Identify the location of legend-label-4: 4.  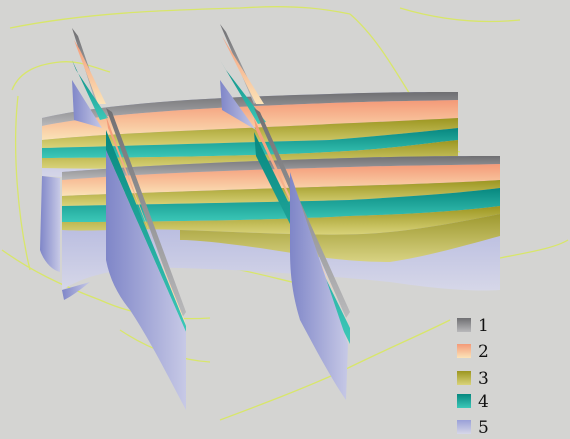
(483, 402).